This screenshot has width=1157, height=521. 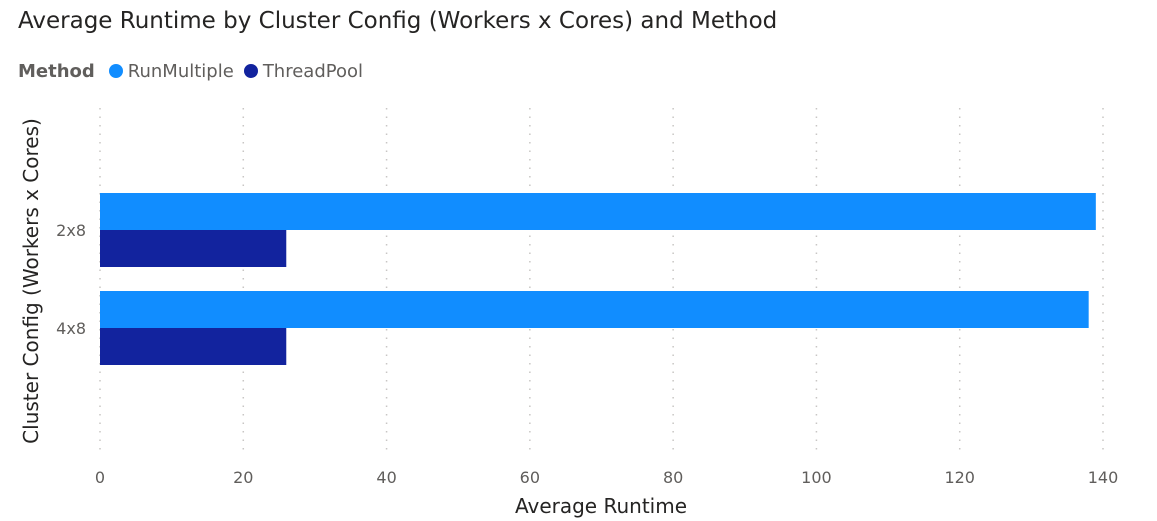 What do you see at coordinates (594, 309) in the screenshot?
I see `bar-runmultiple-4x8` at bounding box center [594, 309].